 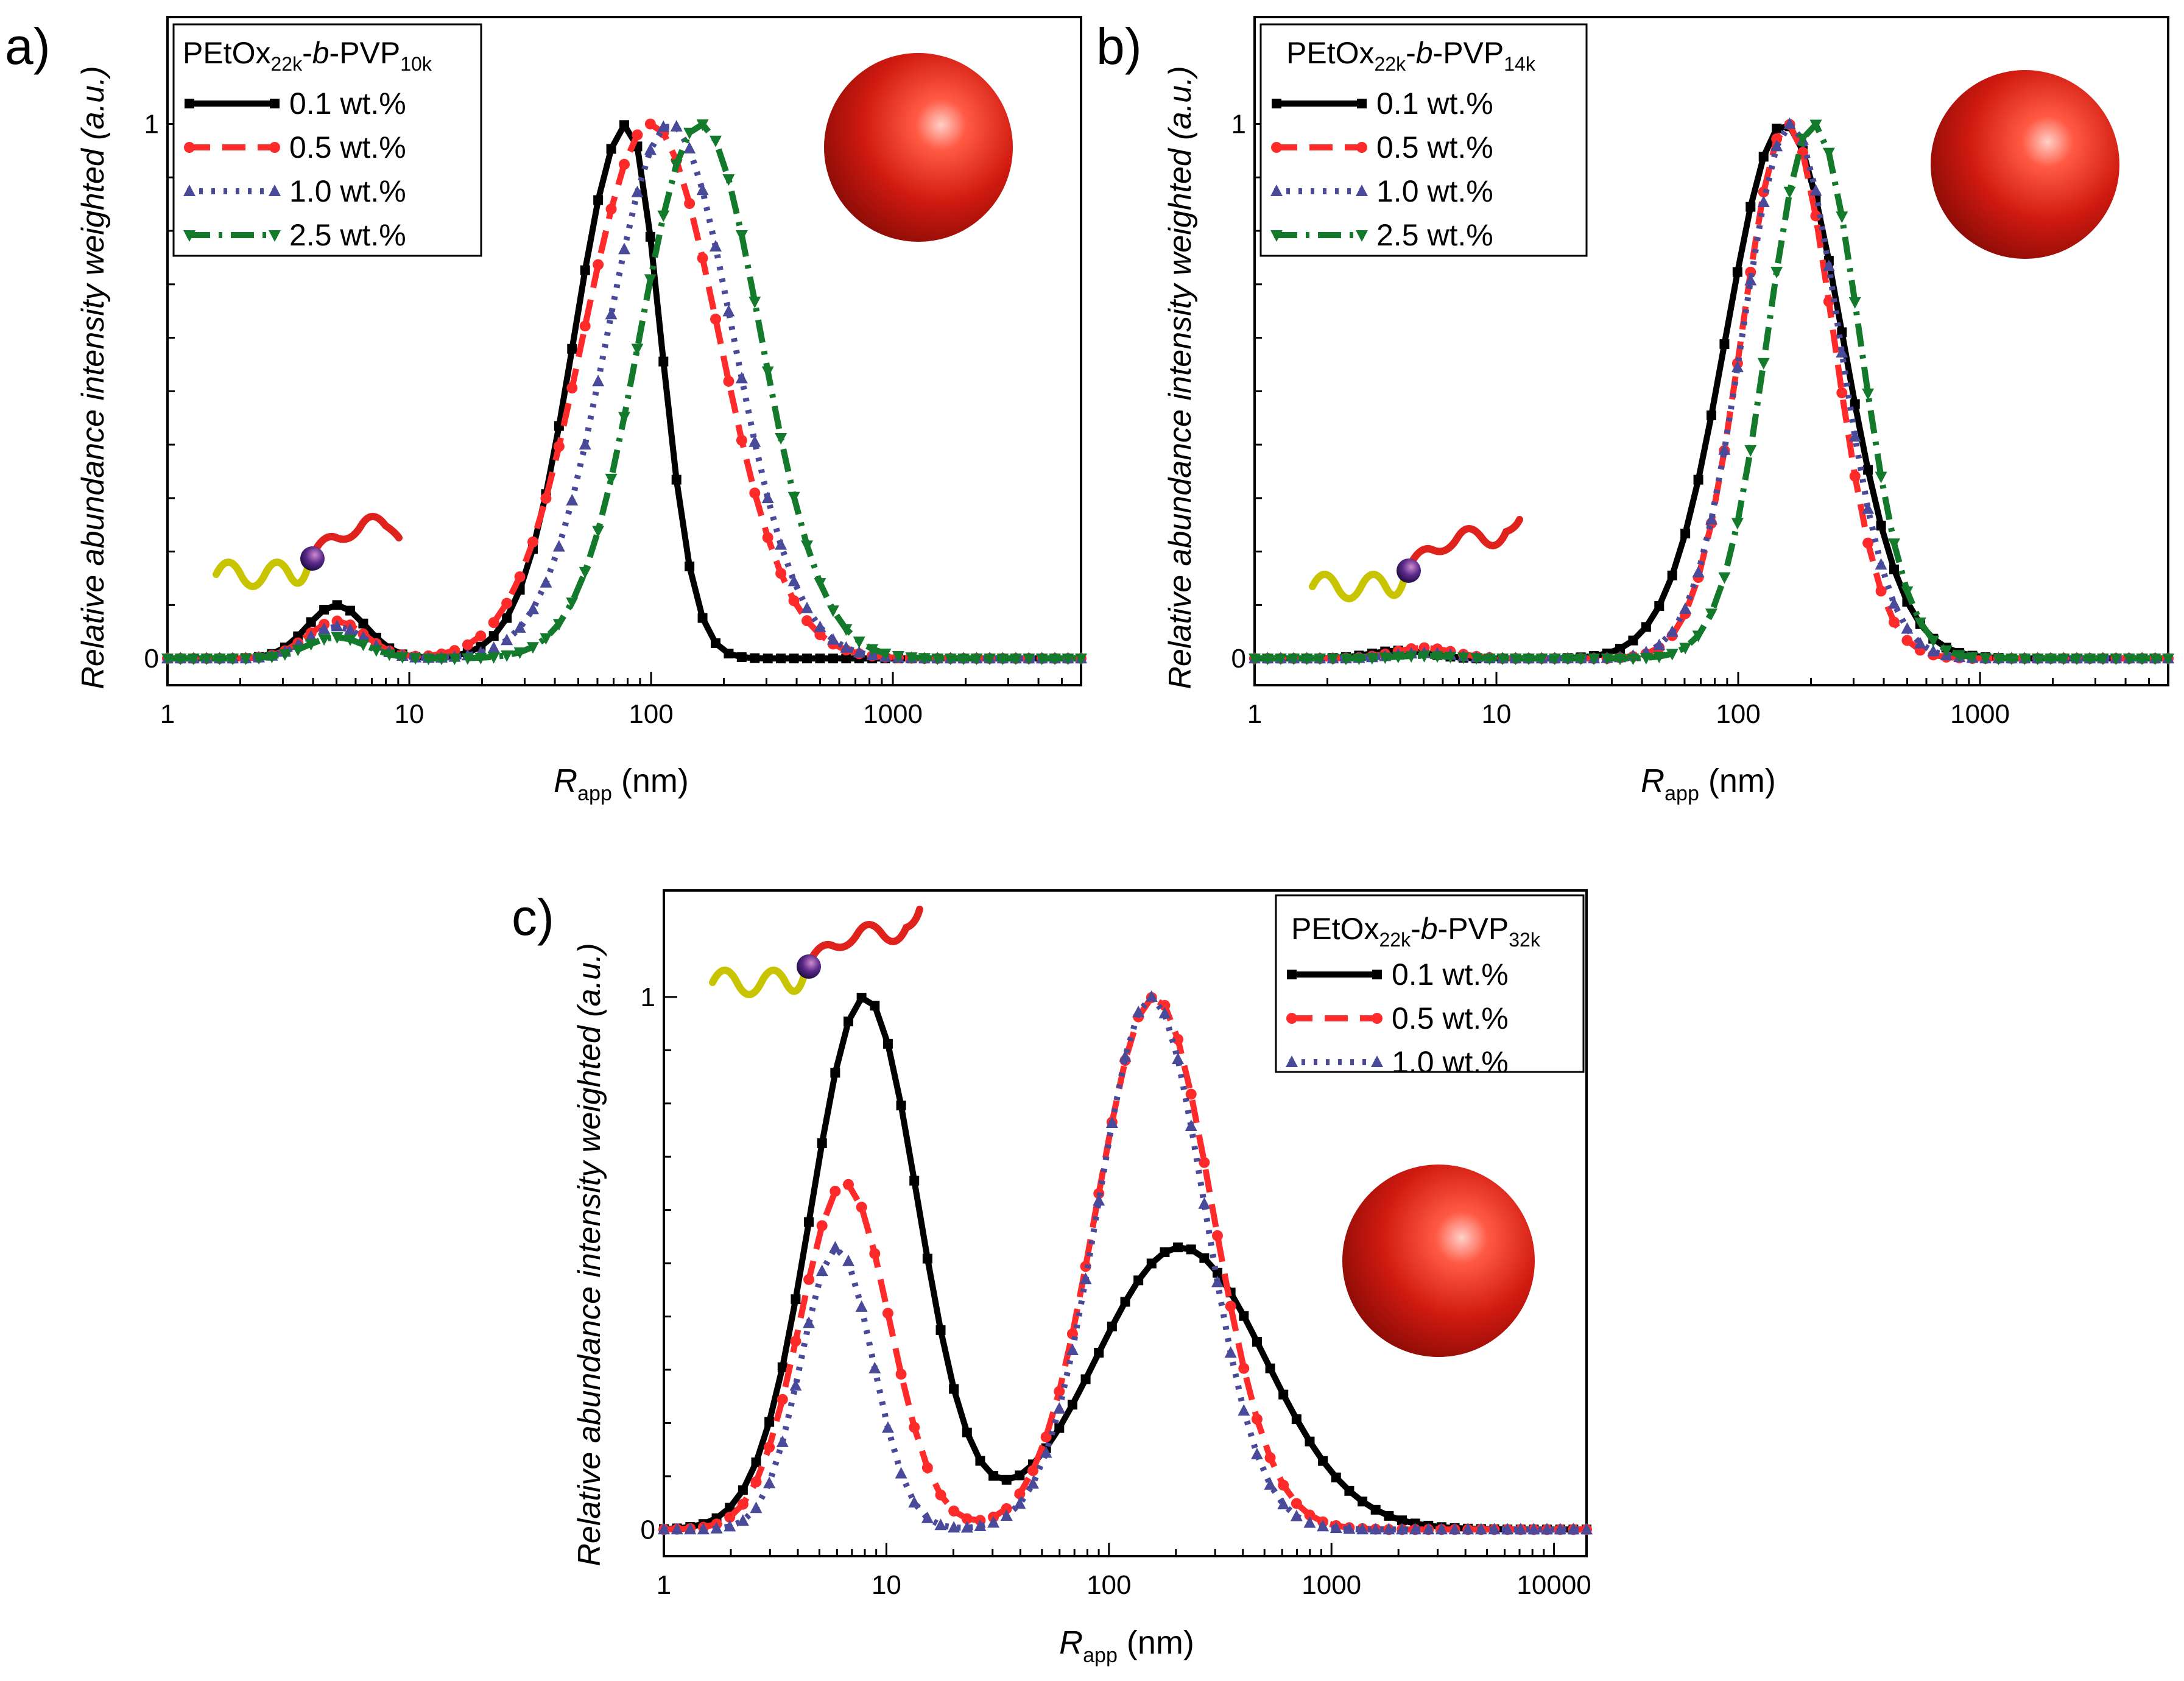 I want to click on legend-title-b: PEtOx22k-b-PVP14k, so click(x=1411, y=56).